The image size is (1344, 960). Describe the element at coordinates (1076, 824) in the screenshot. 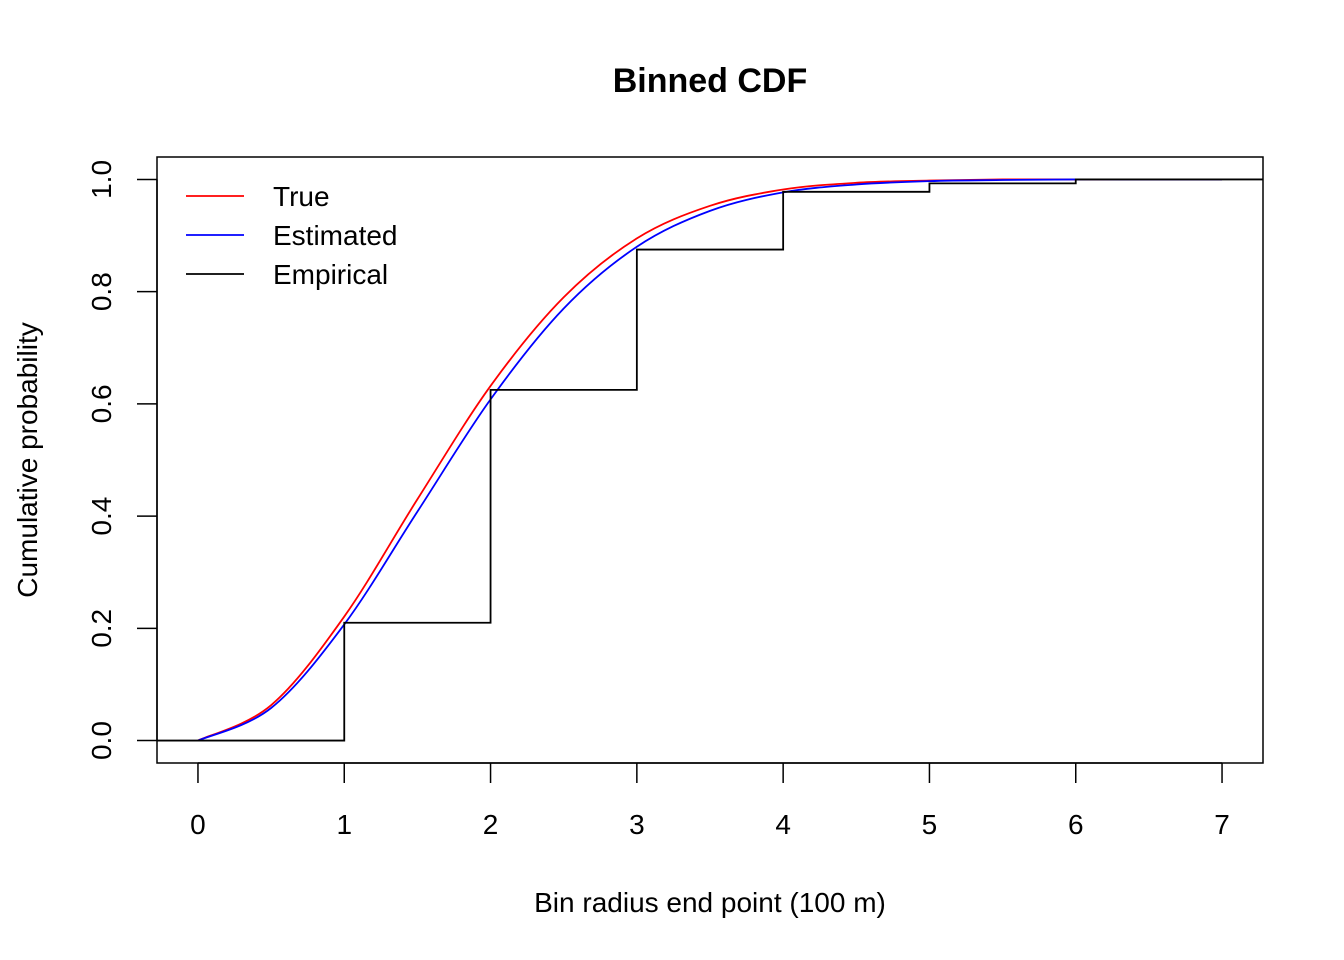

I see `x-tick-label: 6` at that location.